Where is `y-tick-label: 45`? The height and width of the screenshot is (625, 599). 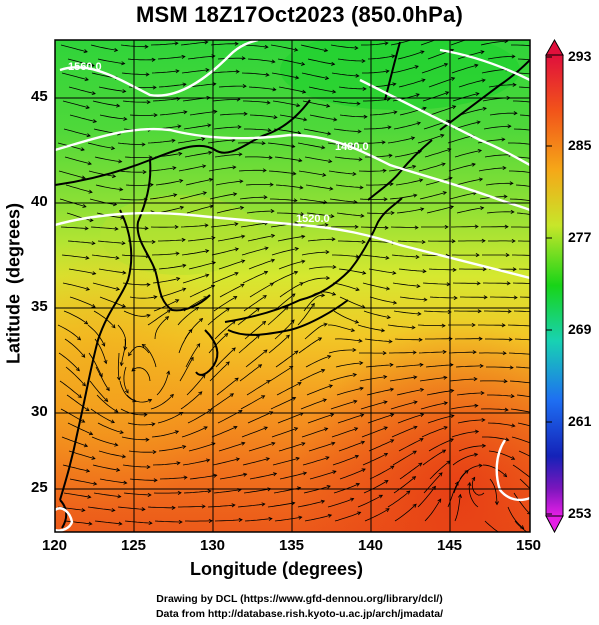 y-tick-label: 45 is located at coordinates (39, 96).